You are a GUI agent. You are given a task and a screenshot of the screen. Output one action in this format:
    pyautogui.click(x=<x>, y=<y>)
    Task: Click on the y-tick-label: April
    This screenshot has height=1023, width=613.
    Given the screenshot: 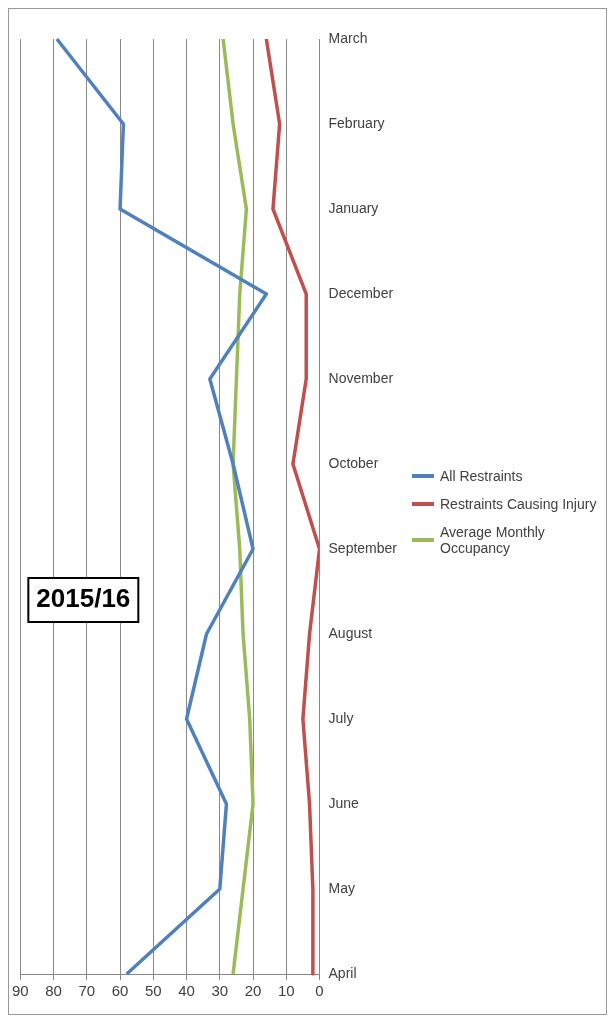 What is the action you would take?
    pyautogui.click(x=342, y=972)
    